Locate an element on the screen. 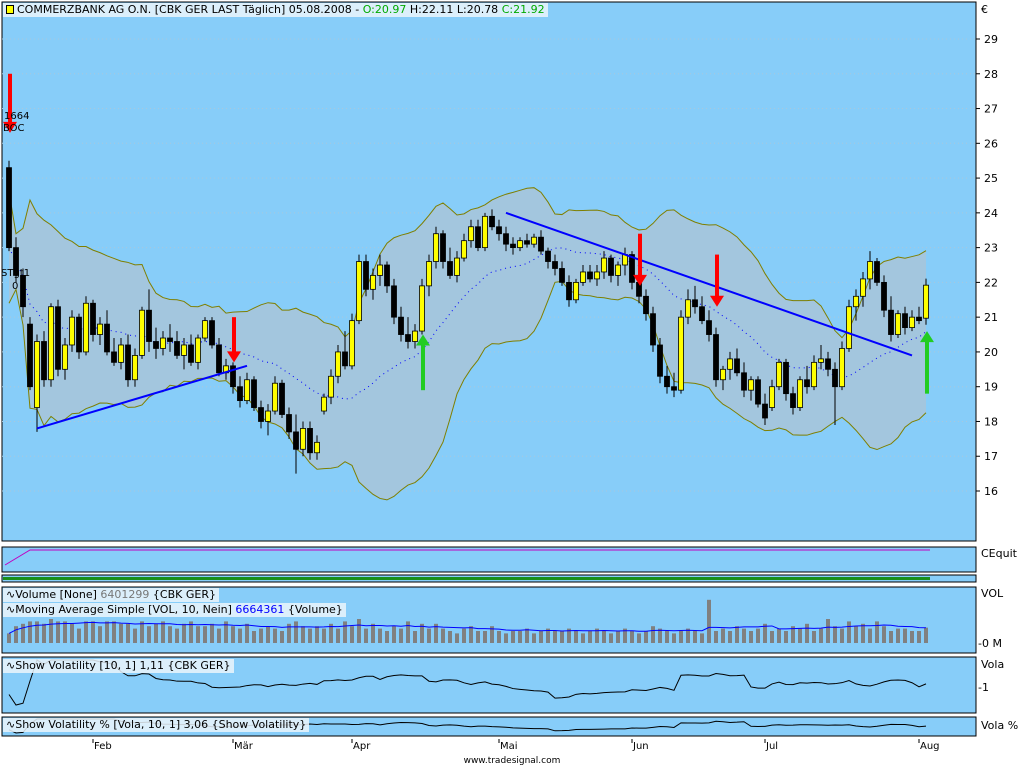 Image resolution: width=1024 pixels, height=768 pixels. vola-tick-label: 1 is located at coordinates (985, 687).